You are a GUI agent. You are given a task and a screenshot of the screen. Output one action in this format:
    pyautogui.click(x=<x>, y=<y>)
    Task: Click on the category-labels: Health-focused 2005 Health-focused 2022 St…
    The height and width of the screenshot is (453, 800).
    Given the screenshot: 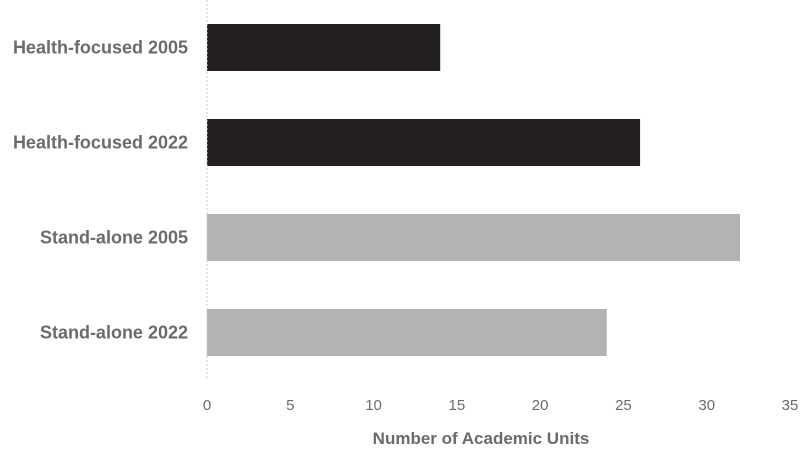 What is the action you would take?
    pyautogui.click(x=100, y=190)
    